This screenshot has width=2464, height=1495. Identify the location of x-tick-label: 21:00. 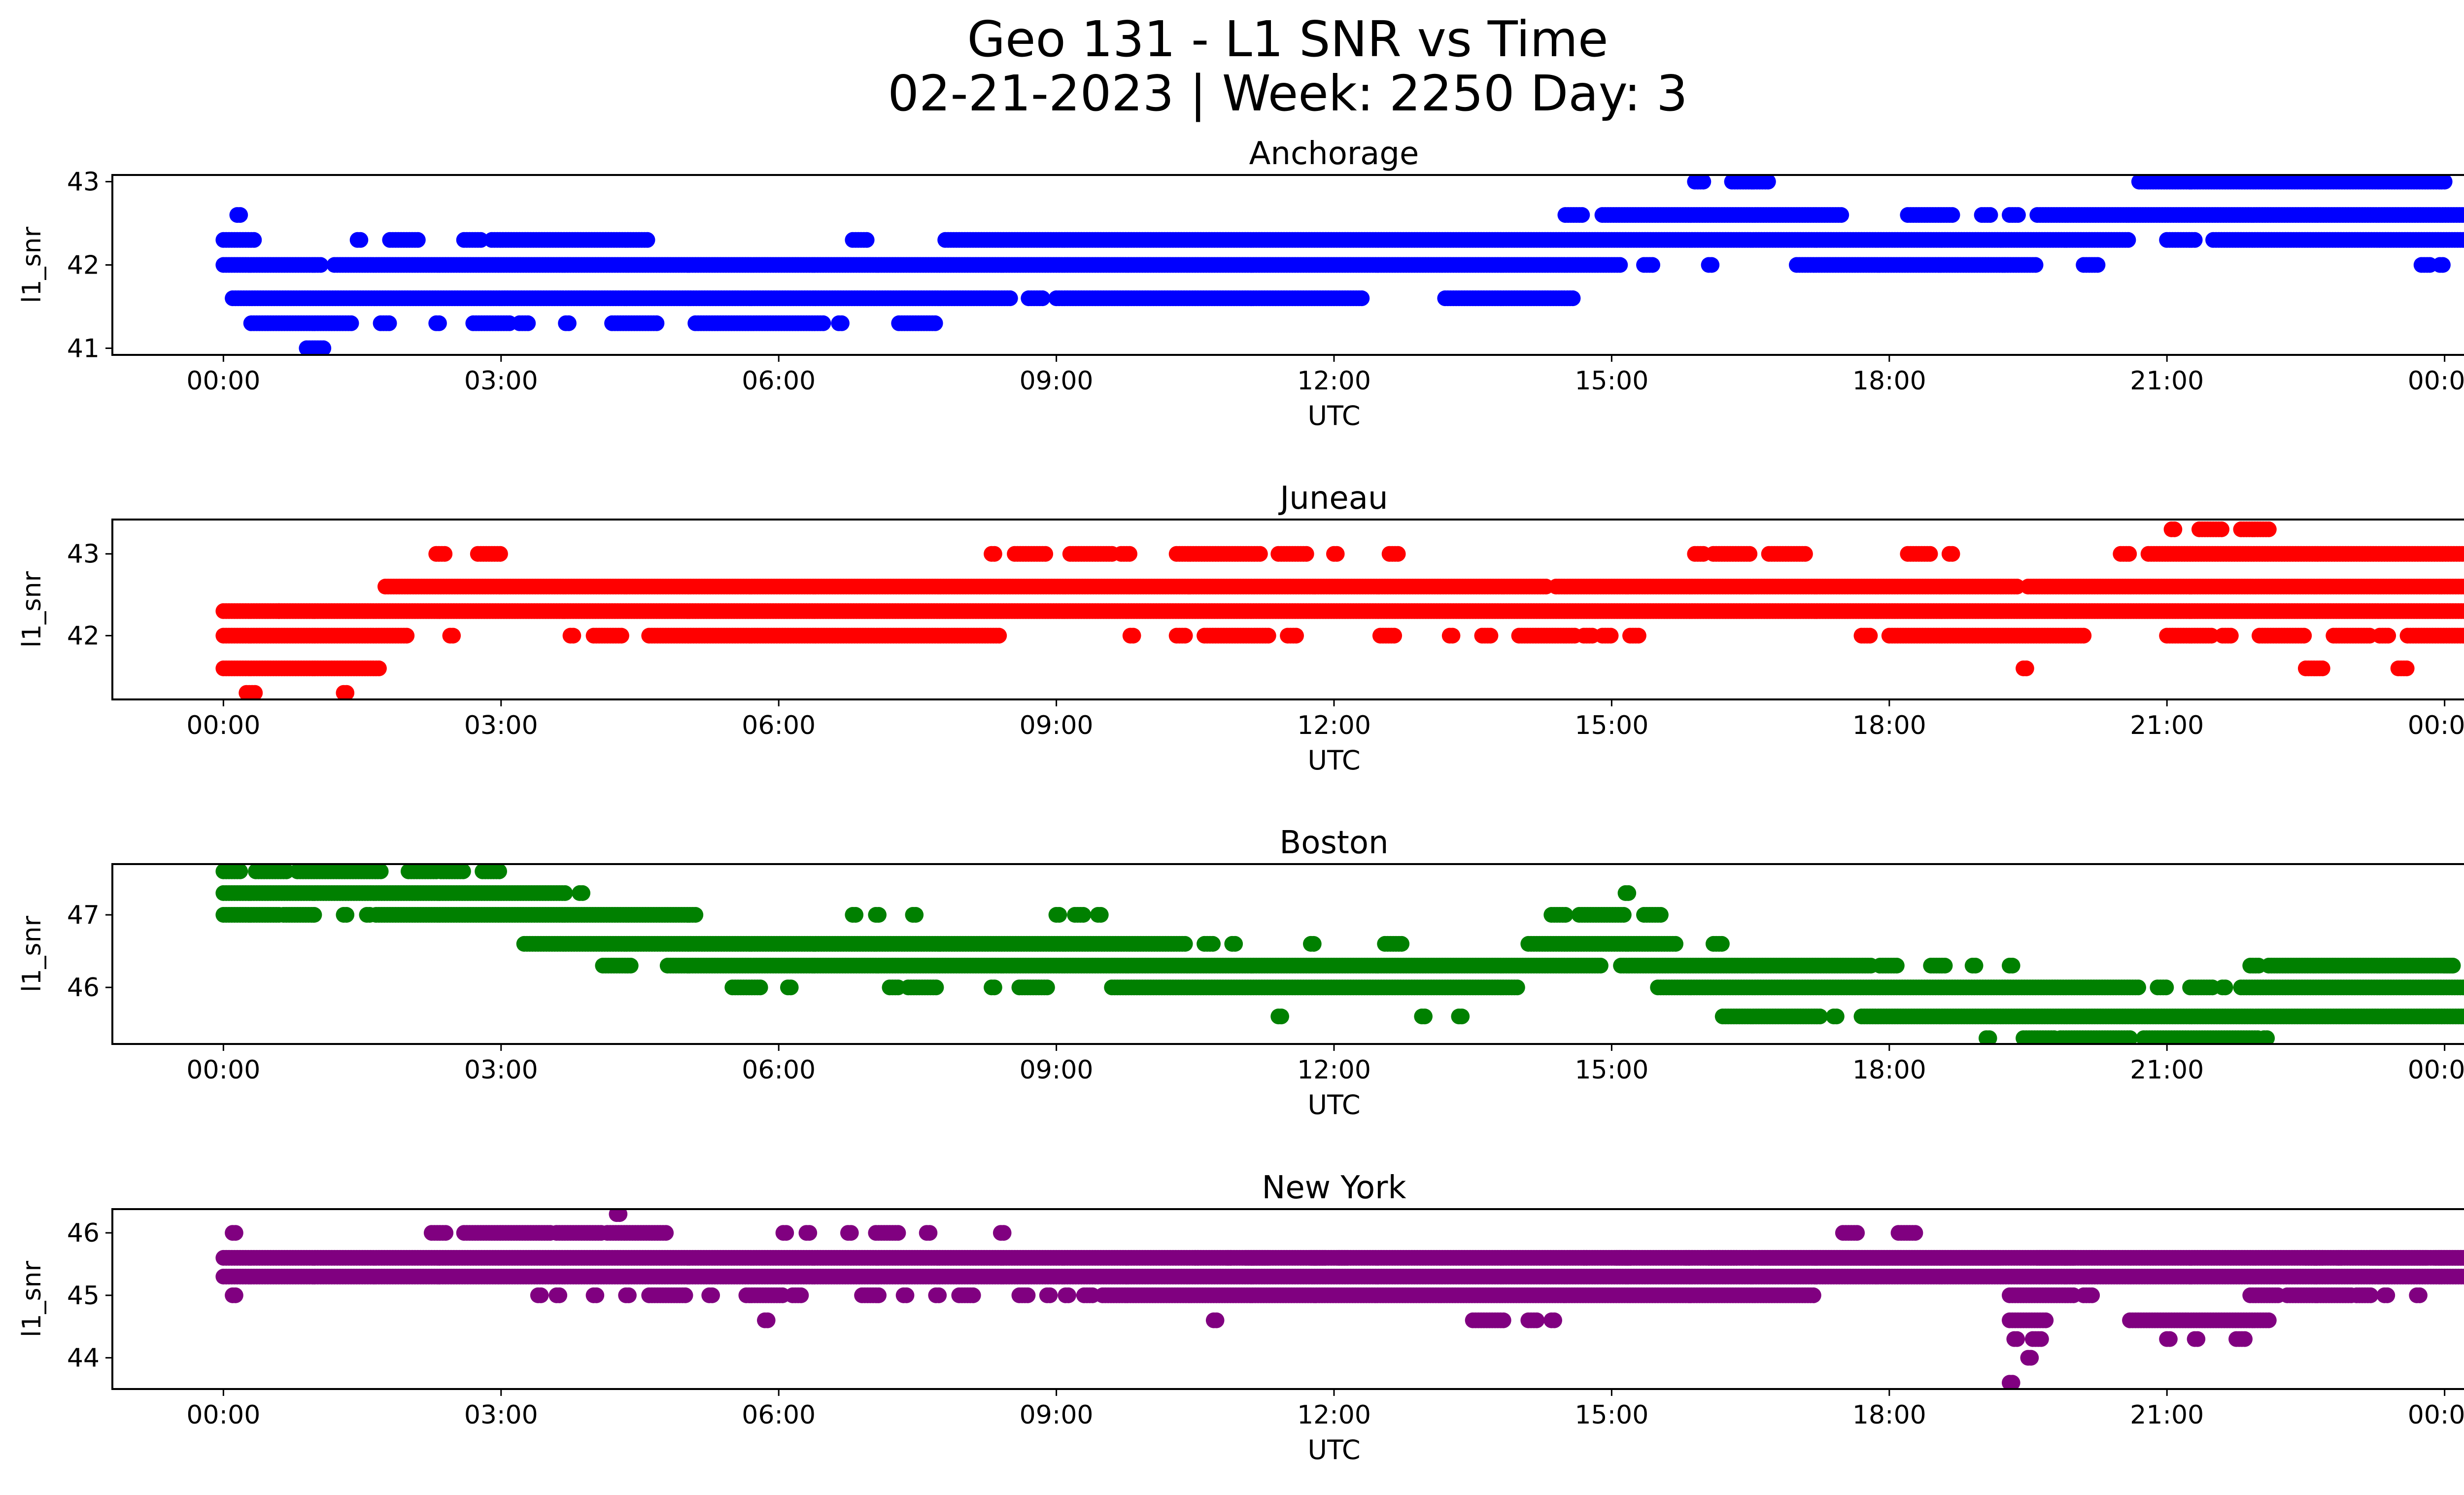
(2167, 381).